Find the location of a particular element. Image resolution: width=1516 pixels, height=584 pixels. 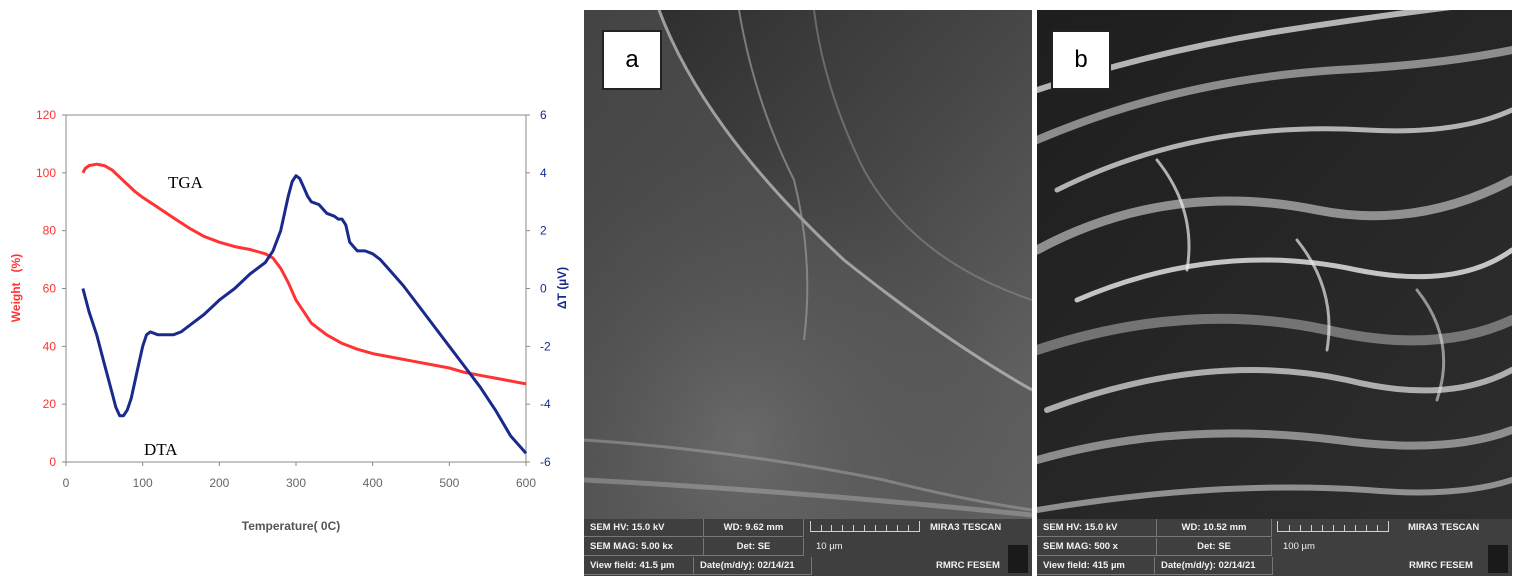

scale-bar-b is located at coordinates (1333, 526).